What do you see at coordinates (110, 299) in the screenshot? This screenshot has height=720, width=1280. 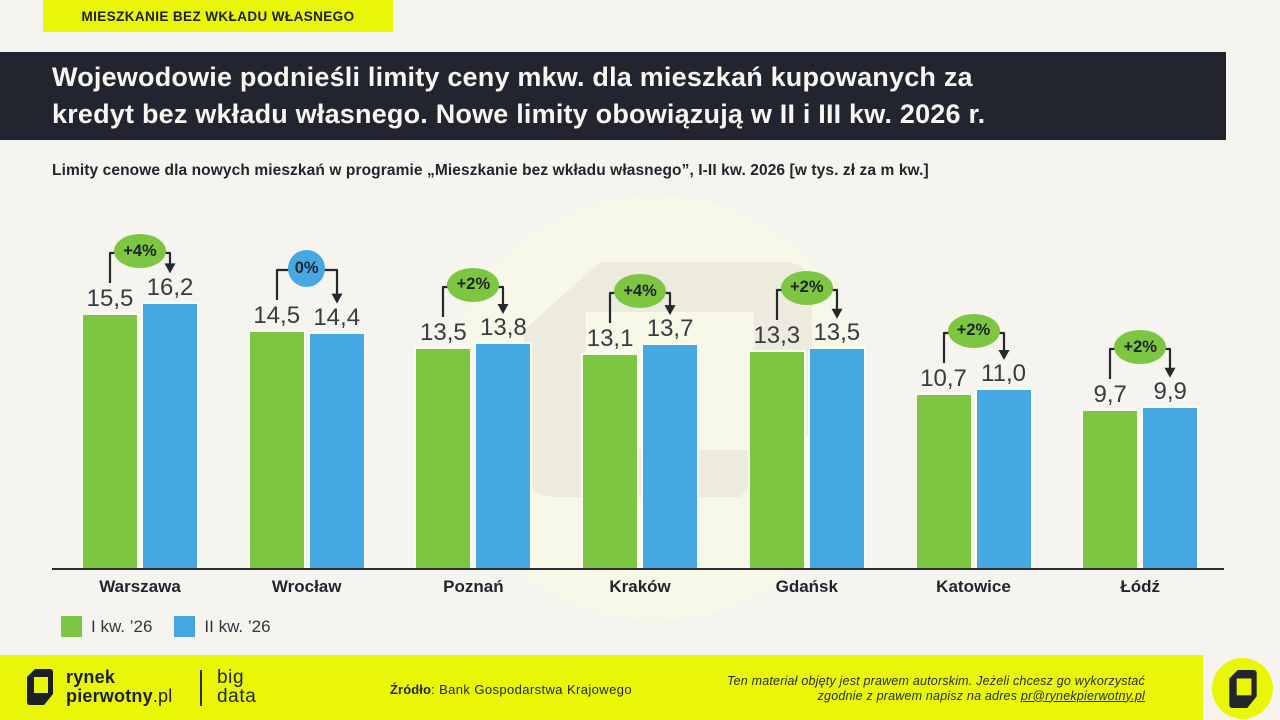 I see `bar-value-label: 15,5` at bounding box center [110, 299].